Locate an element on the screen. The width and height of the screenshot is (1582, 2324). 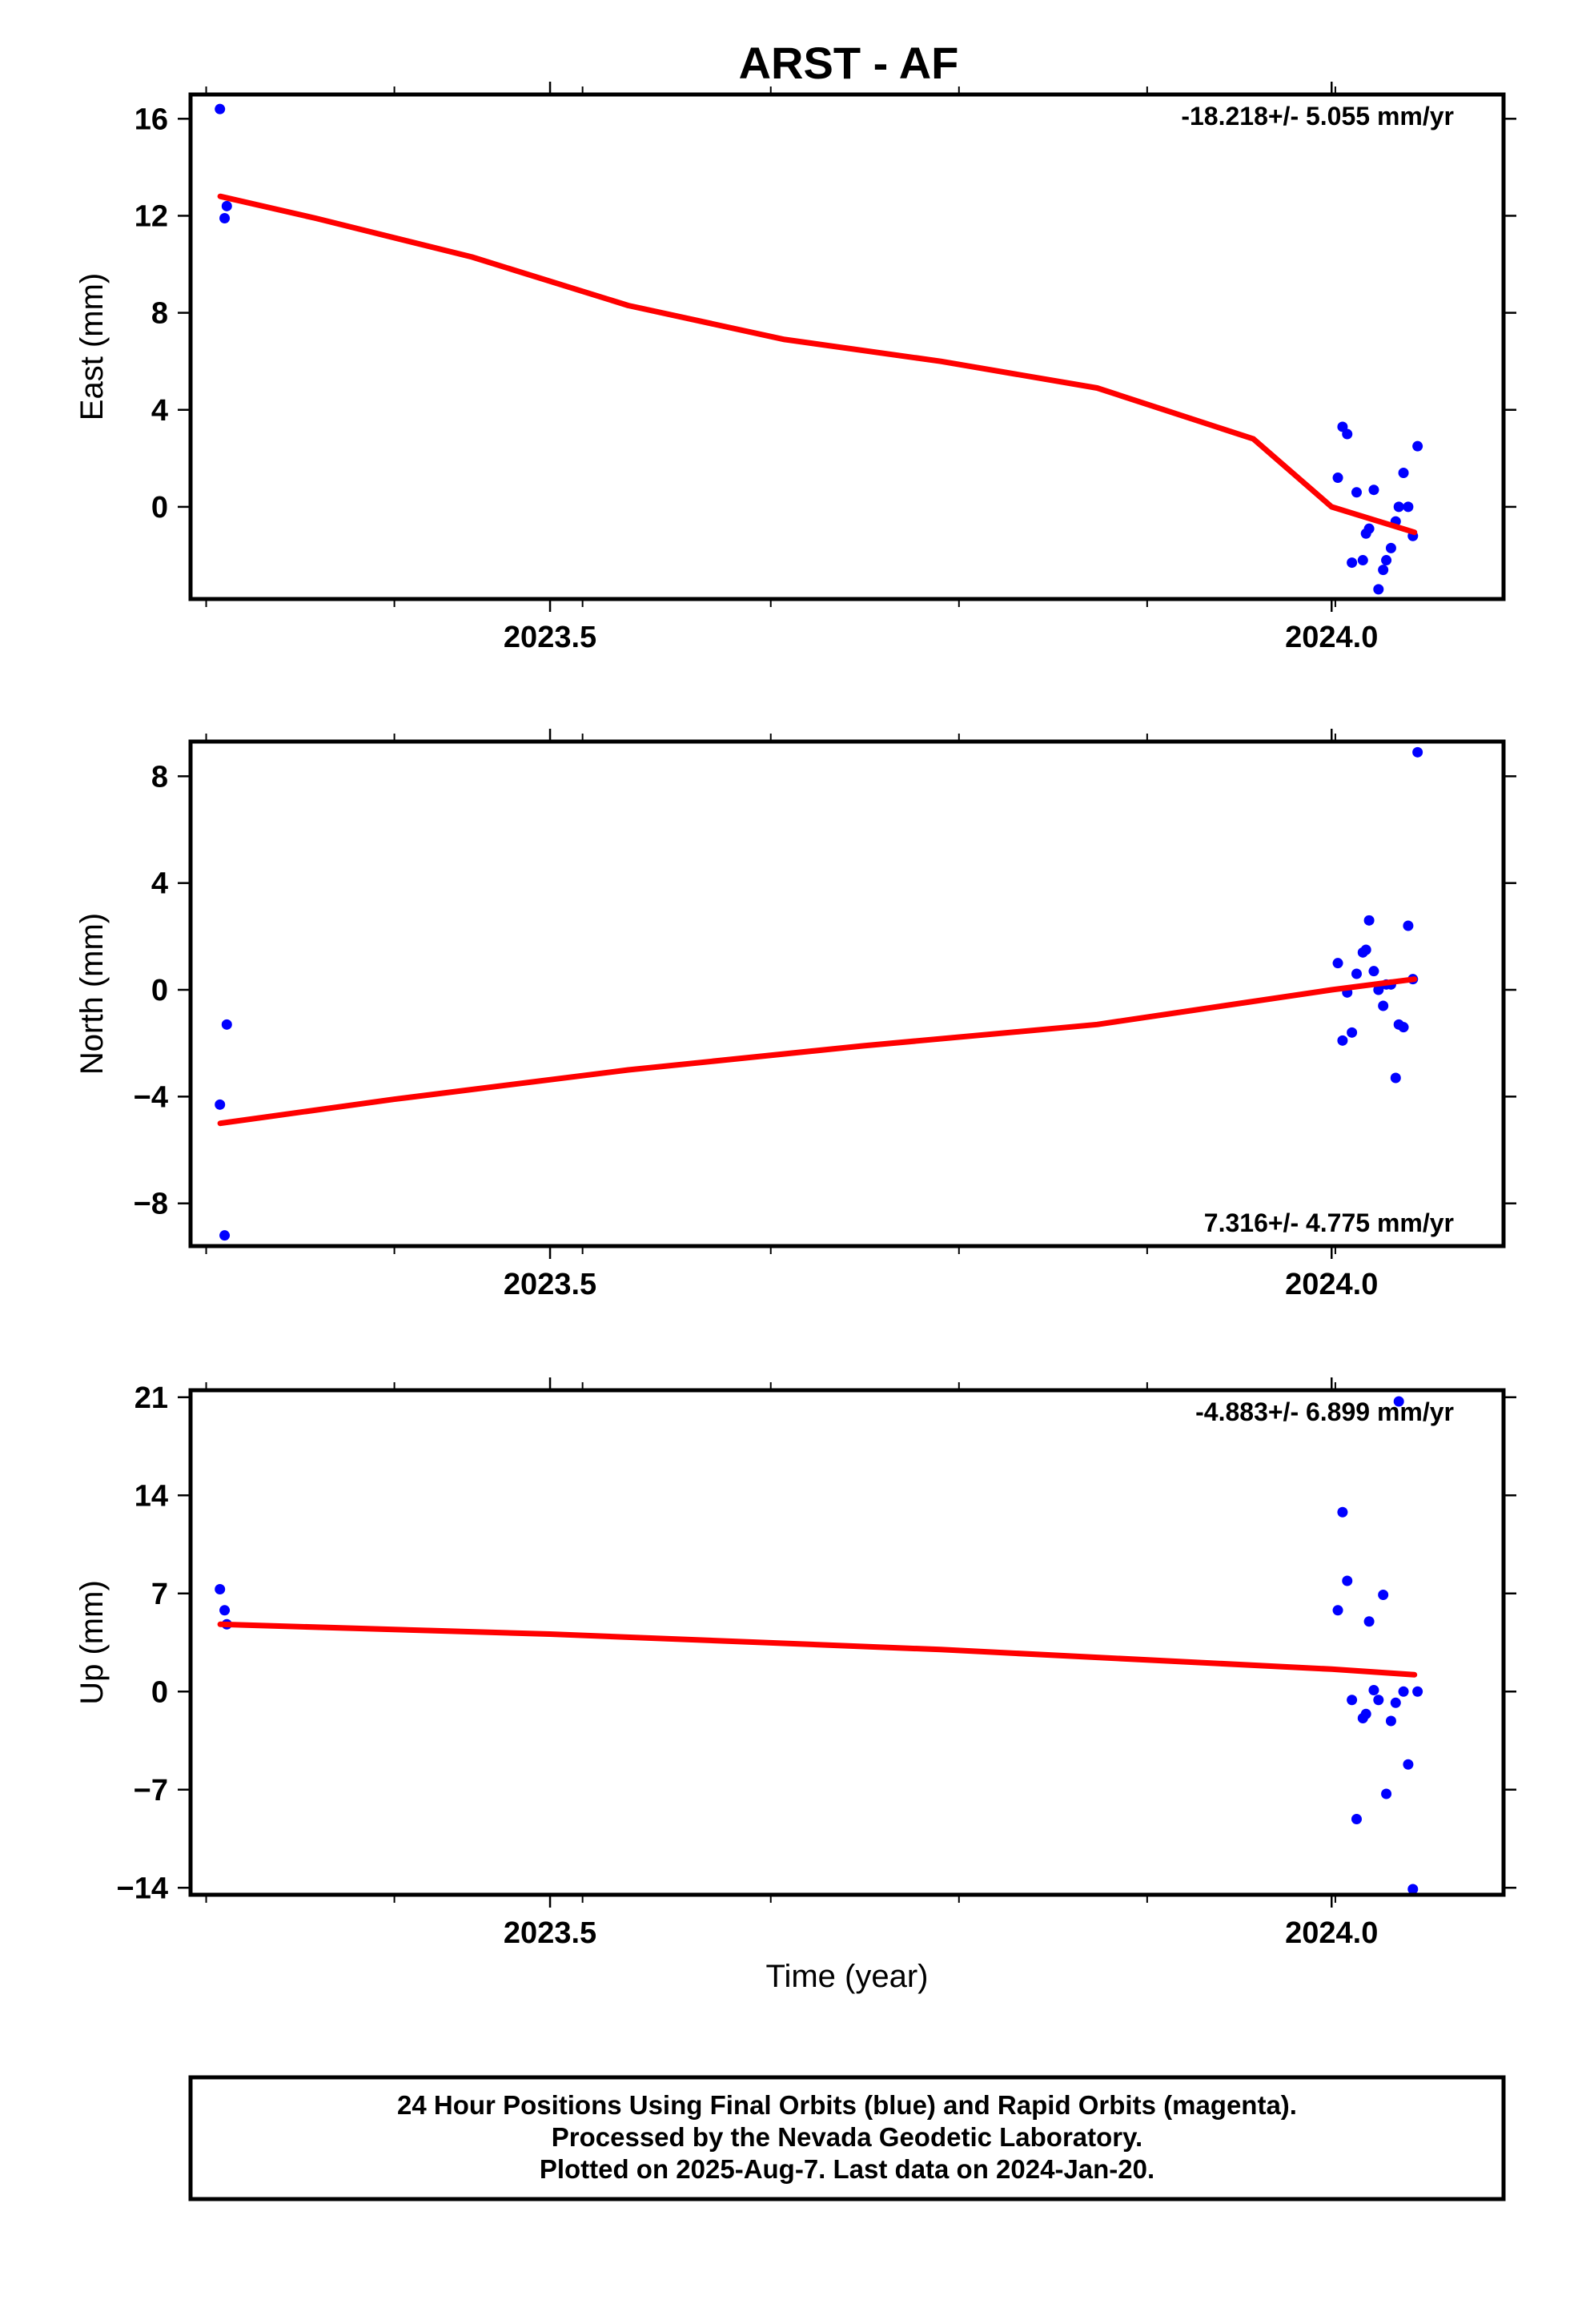
y-tick-label: 7 is located at coordinates (159, 1594).